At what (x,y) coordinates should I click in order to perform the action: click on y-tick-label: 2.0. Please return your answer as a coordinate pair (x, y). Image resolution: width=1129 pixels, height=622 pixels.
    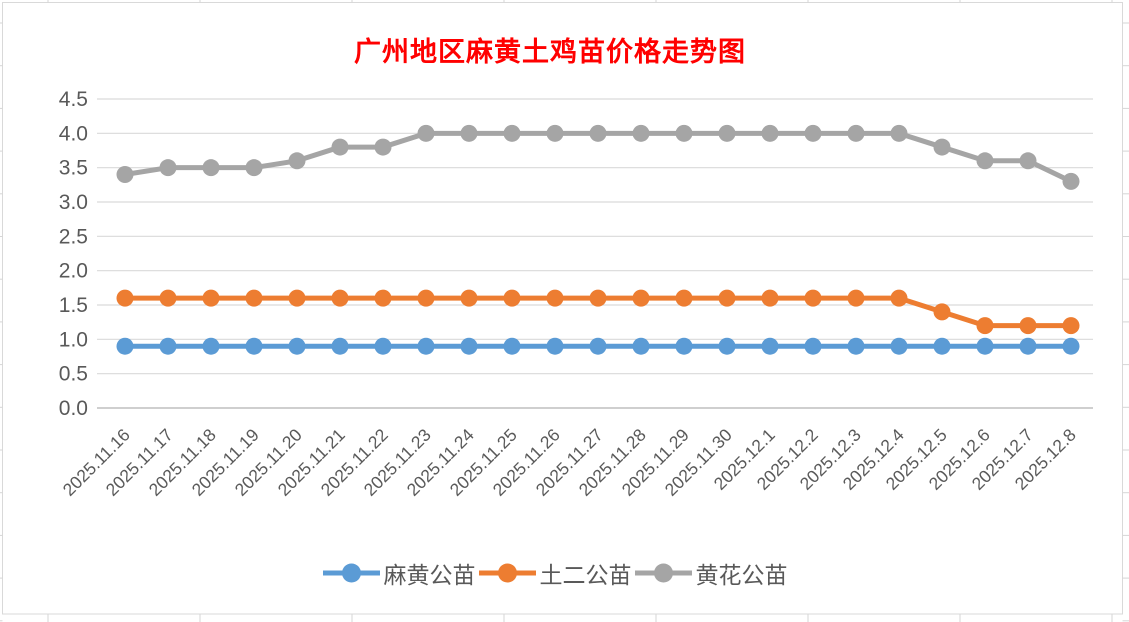
    Looking at the image, I should click on (73, 271).